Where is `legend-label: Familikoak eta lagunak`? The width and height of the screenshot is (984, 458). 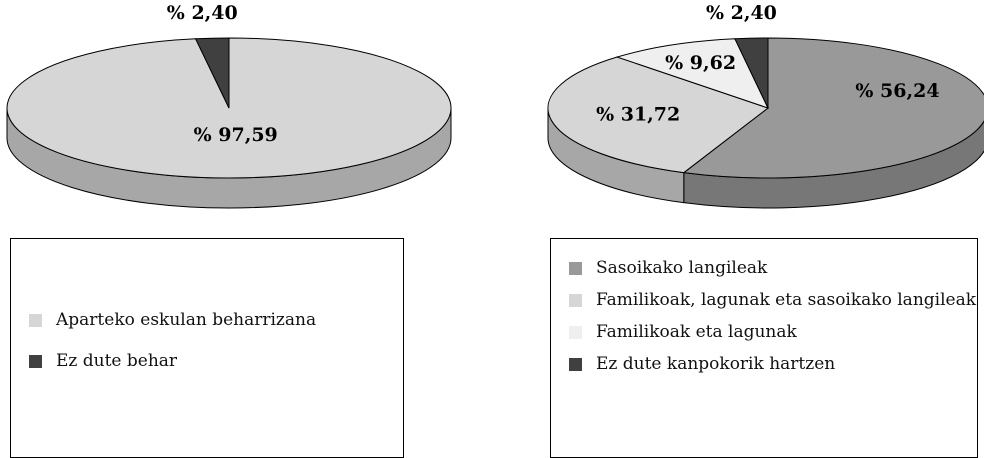
legend-label: Familikoak eta lagunak is located at coordinates (696, 332).